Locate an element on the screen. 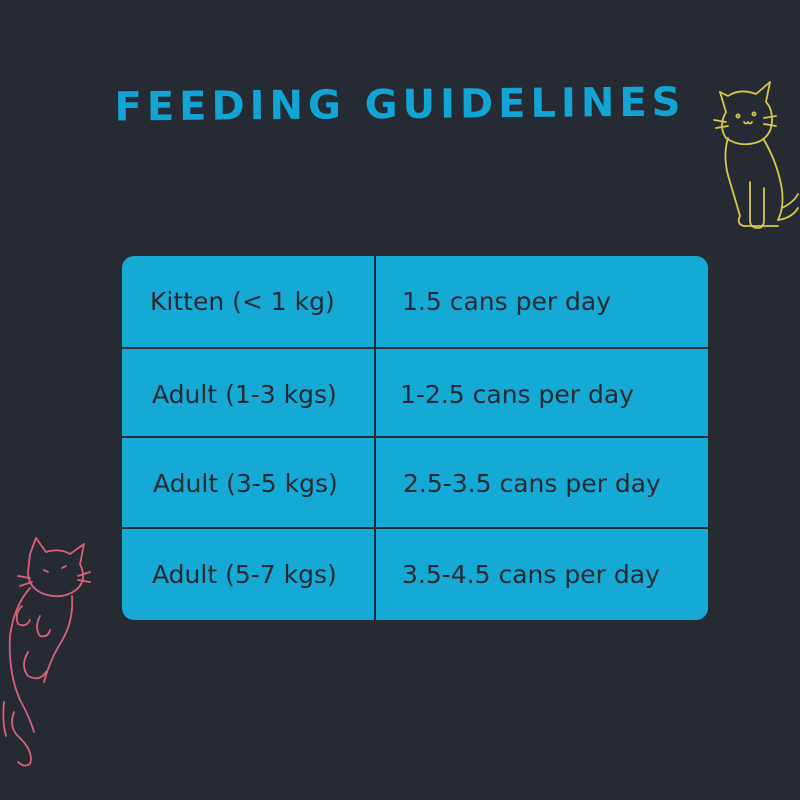 The image size is (800, 800). amount-cell: 1.5 cans per day is located at coordinates (507, 301).